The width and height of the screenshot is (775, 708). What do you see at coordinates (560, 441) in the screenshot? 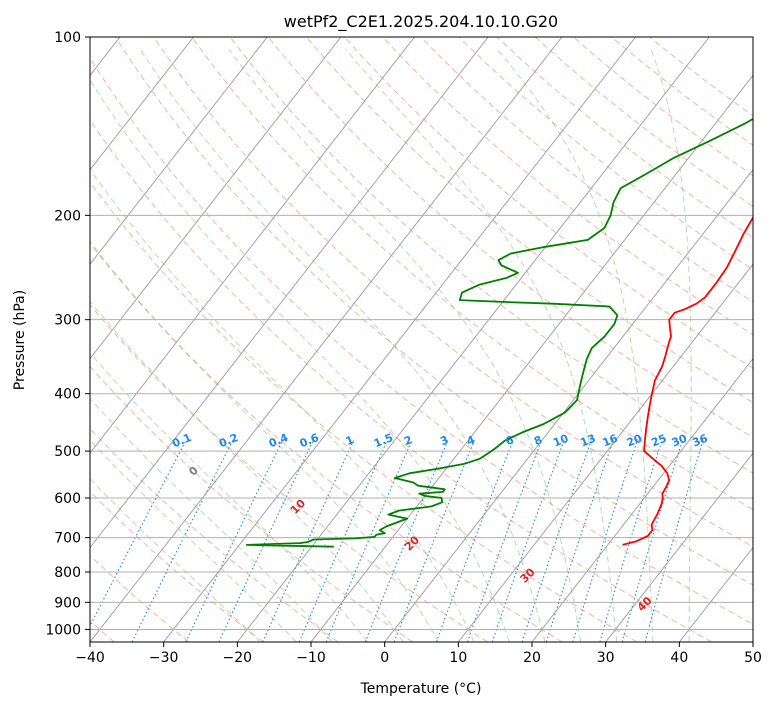
I see `mixing-ratio-label: 10` at bounding box center [560, 441].